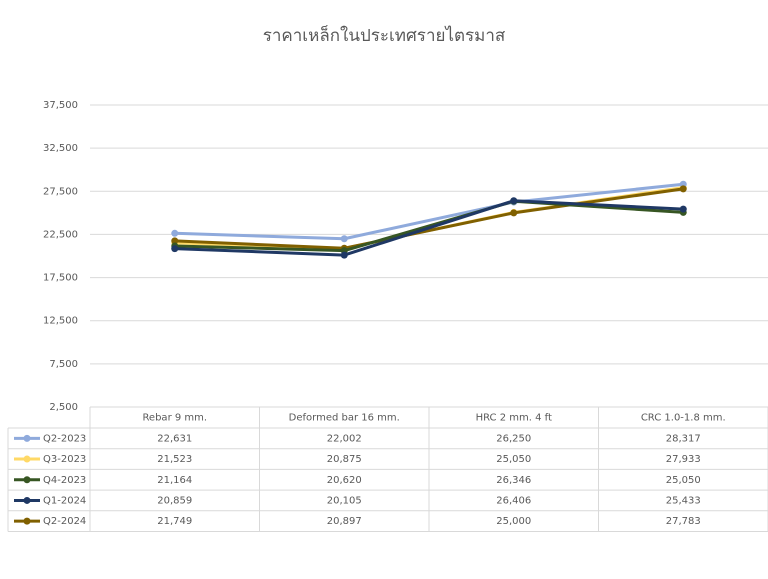 This screenshot has height=579, width=768. Describe the element at coordinates (64, 438) in the screenshot. I see `legend-label: Q2-2023` at that location.